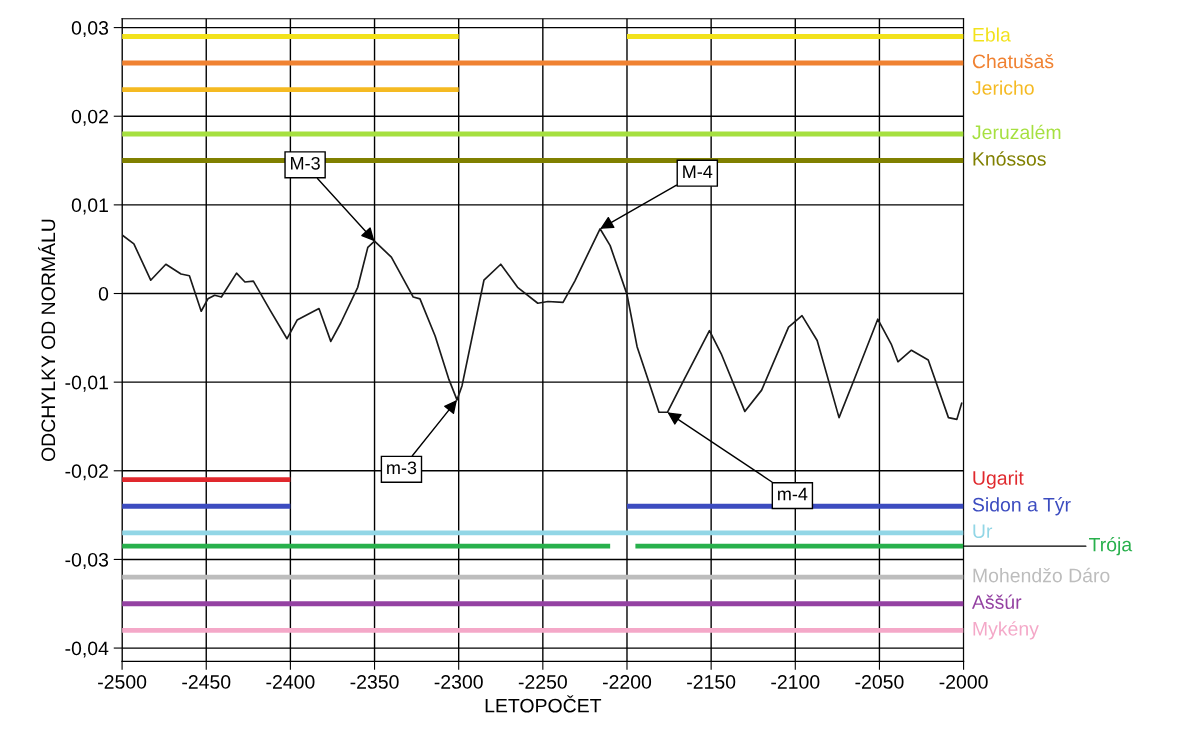 Image resolution: width=1197 pixels, height=749 pixels. Describe the element at coordinates (290, 682) in the screenshot. I see `x-tick-label: -2400` at that location.